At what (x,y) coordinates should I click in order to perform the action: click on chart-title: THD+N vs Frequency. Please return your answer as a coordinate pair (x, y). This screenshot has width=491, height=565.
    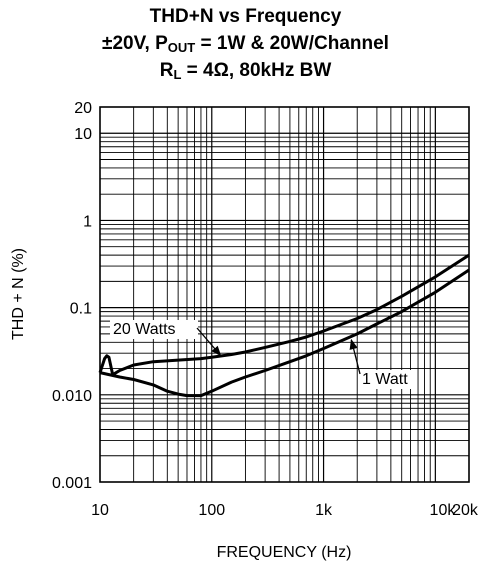
    Looking at the image, I should click on (245, 16).